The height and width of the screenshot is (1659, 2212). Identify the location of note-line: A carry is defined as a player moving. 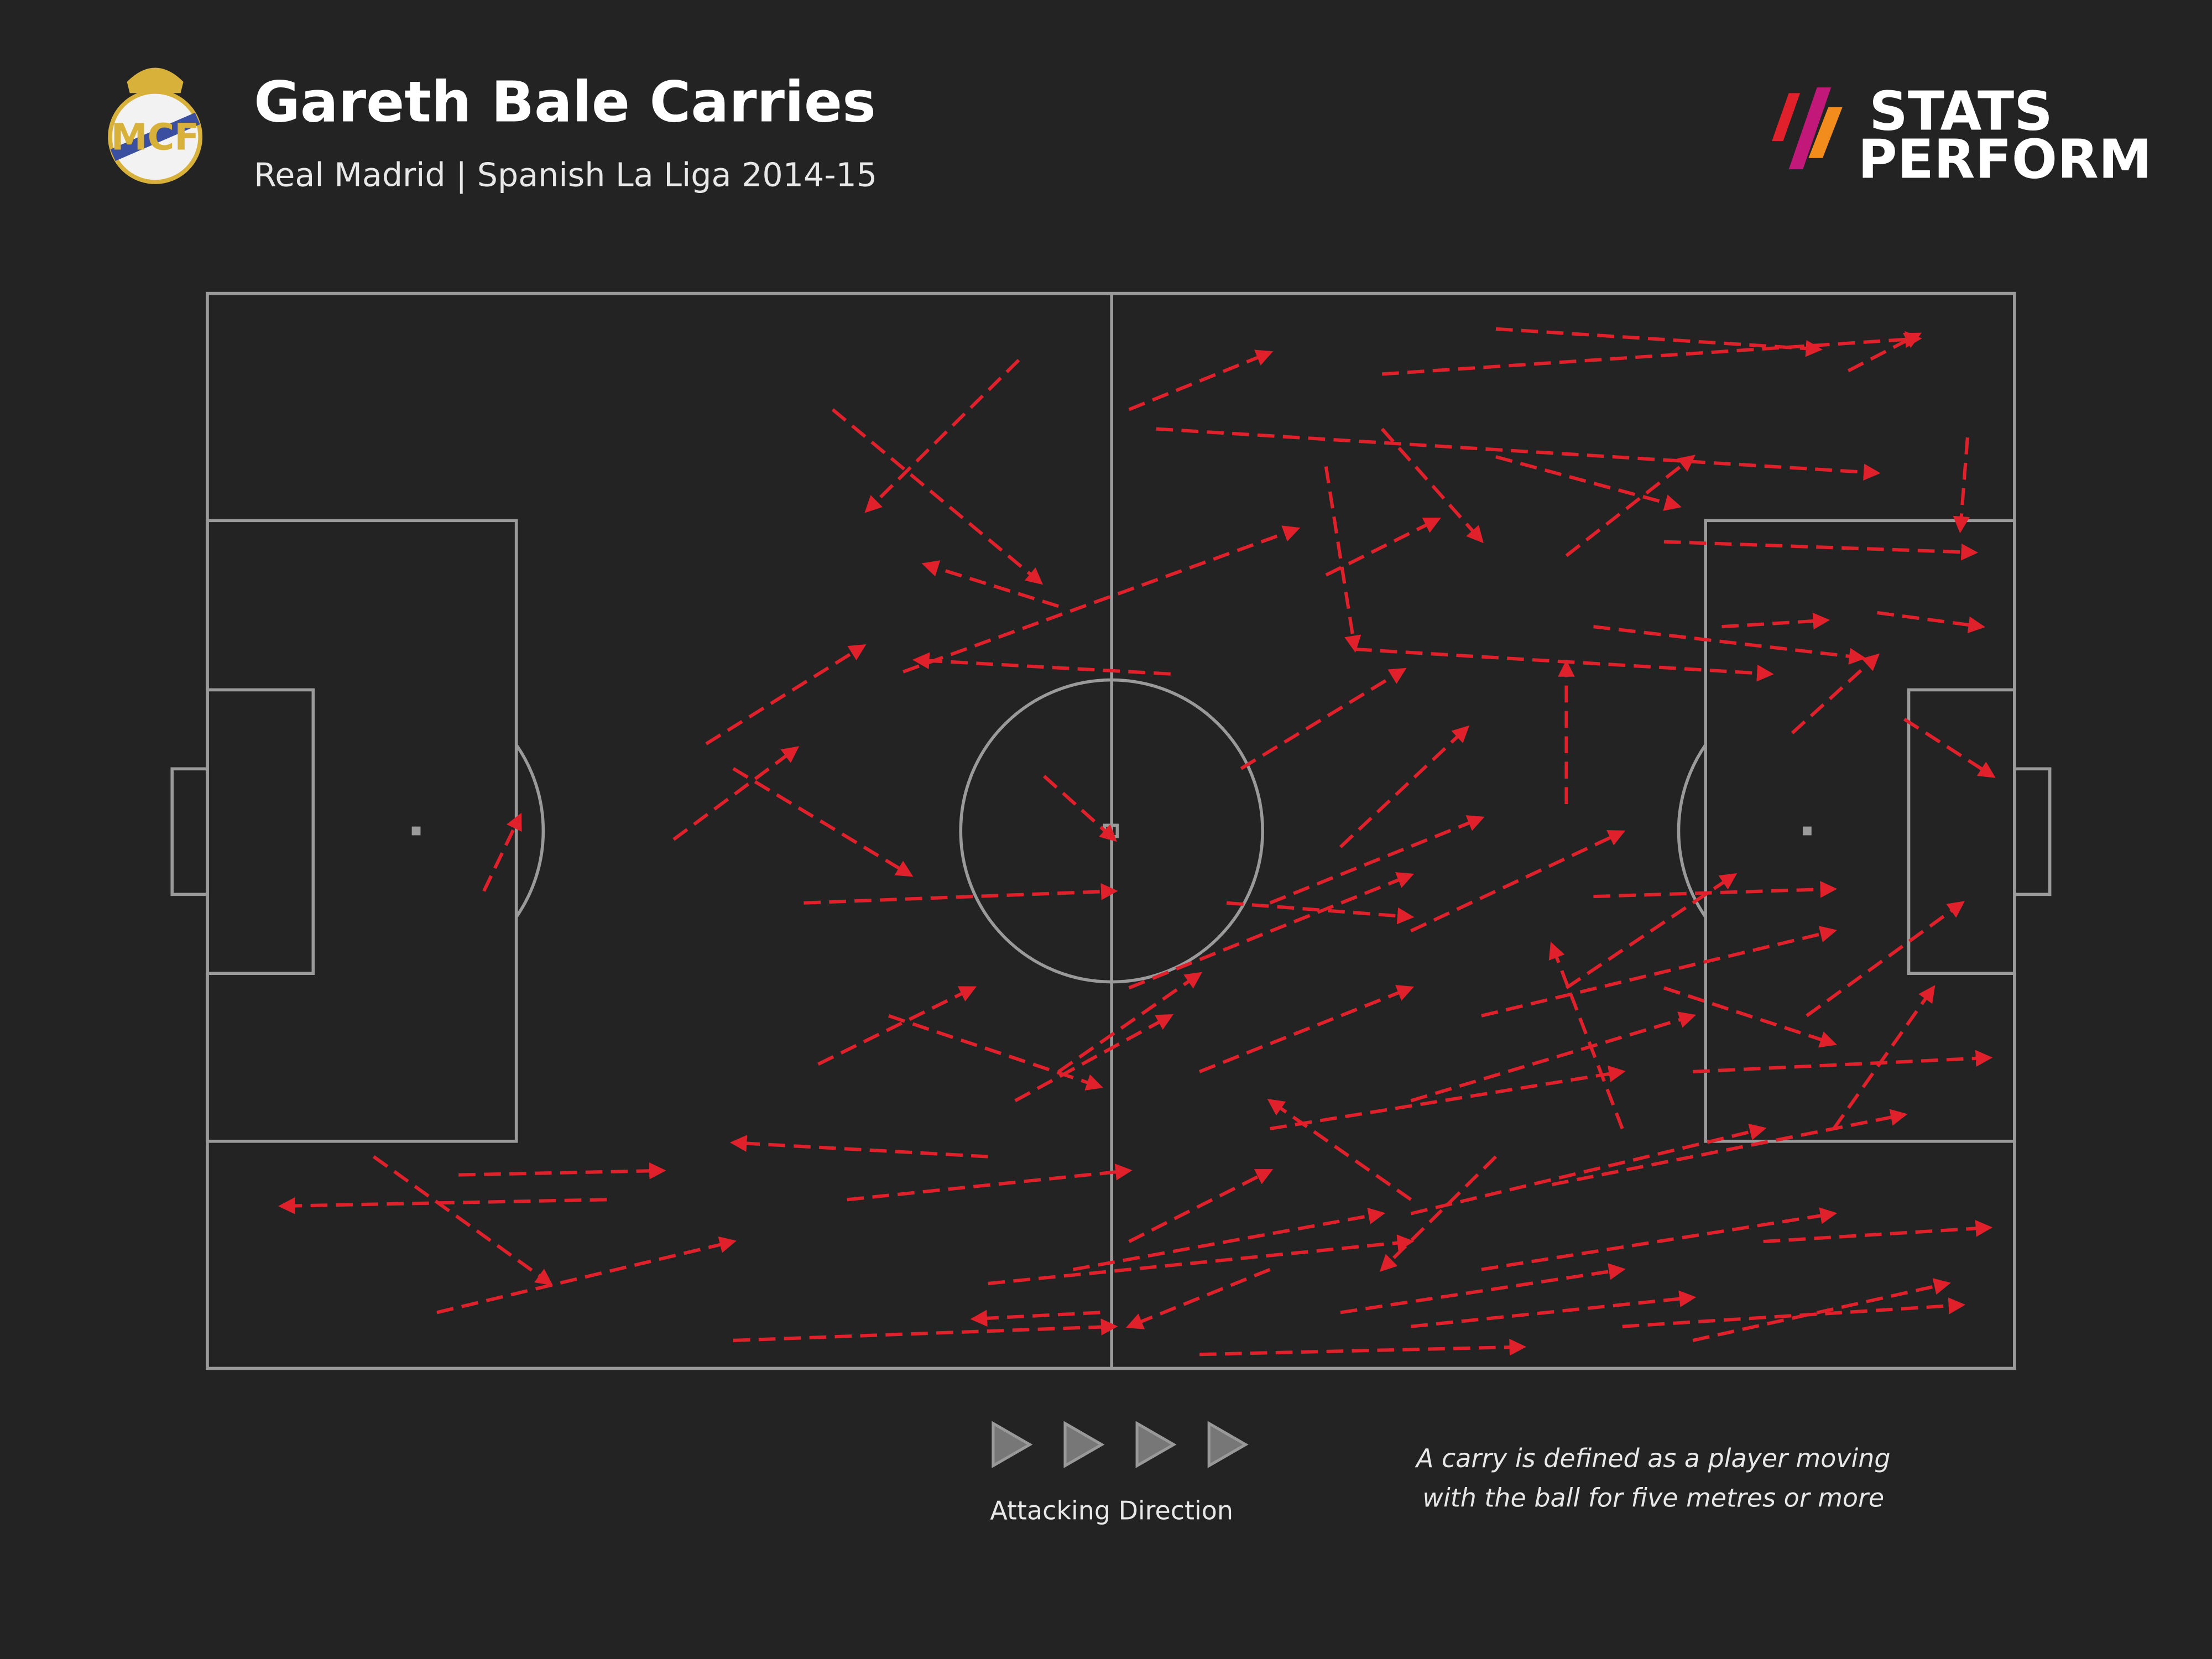
(1653, 1458).